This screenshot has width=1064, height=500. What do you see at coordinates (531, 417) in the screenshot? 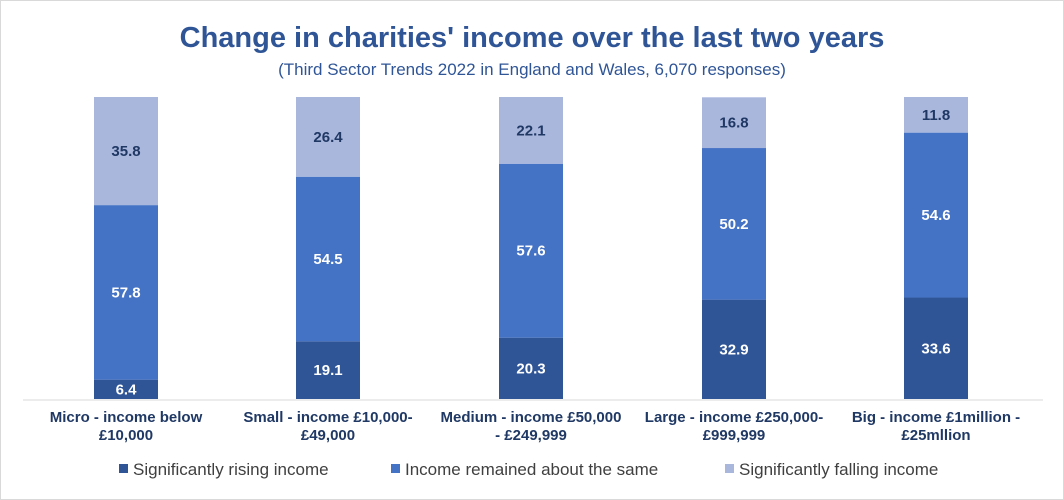
I see `category-label: Medium - income £50,000` at bounding box center [531, 417].